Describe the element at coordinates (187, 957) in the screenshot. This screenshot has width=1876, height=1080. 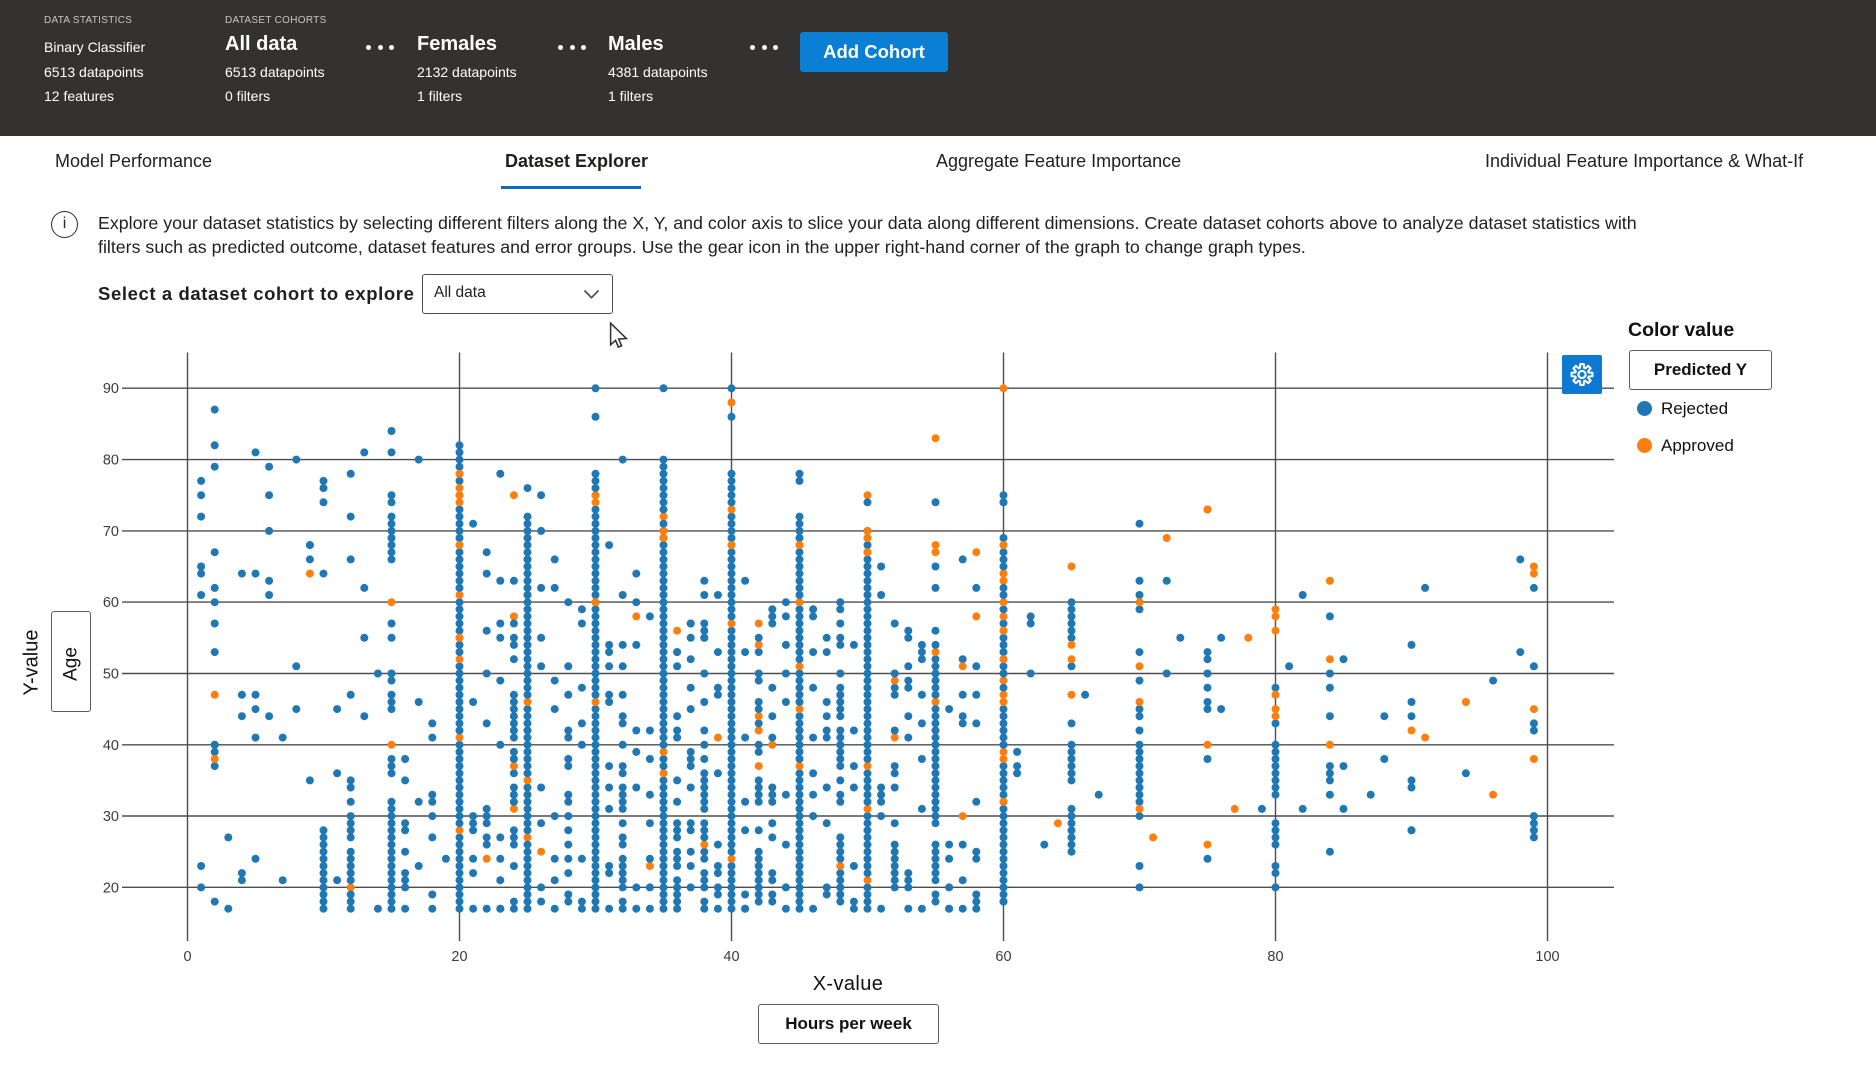
I see `svg-text: 0` at that location.